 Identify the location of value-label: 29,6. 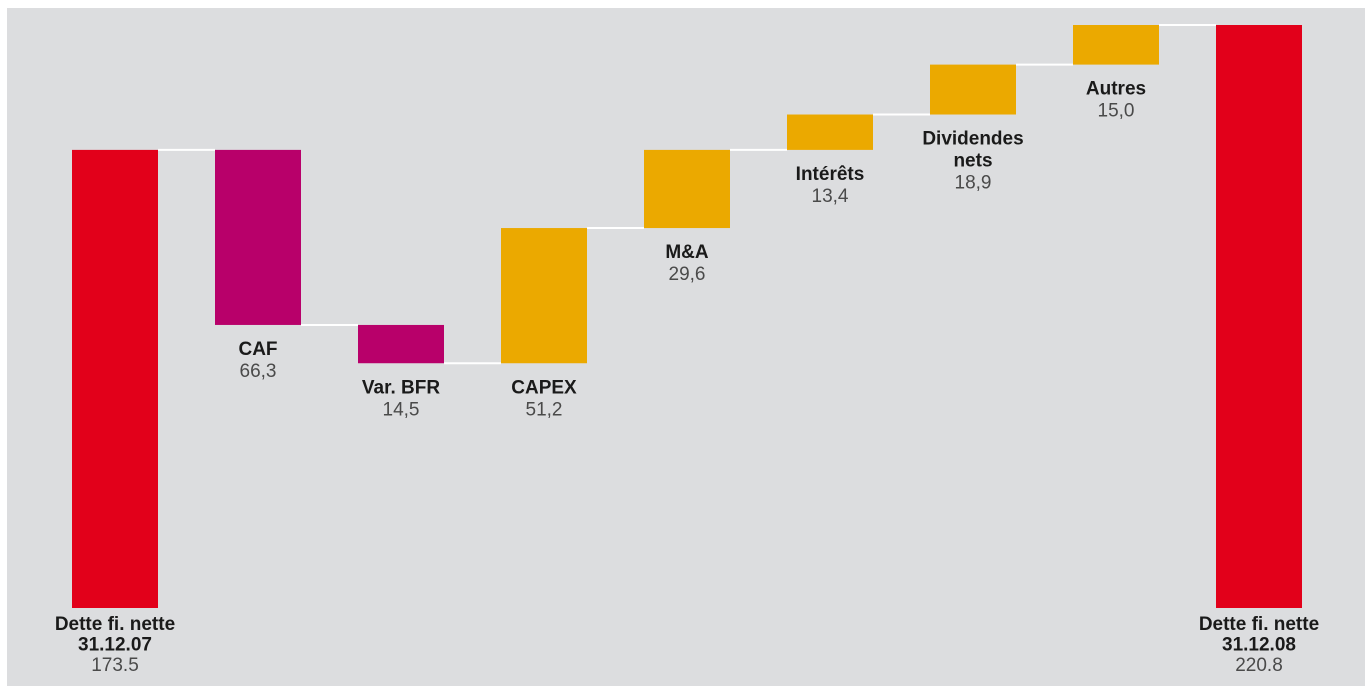
(687, 274).